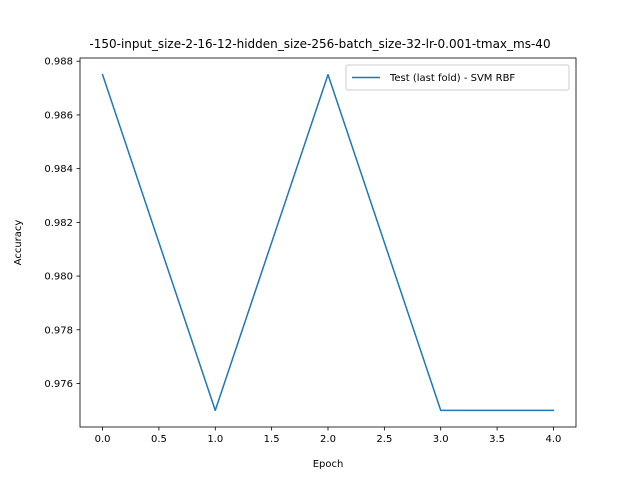 The image size is (640, 480). I want to click on y-tick-label: 0.984, so click(58, 169).